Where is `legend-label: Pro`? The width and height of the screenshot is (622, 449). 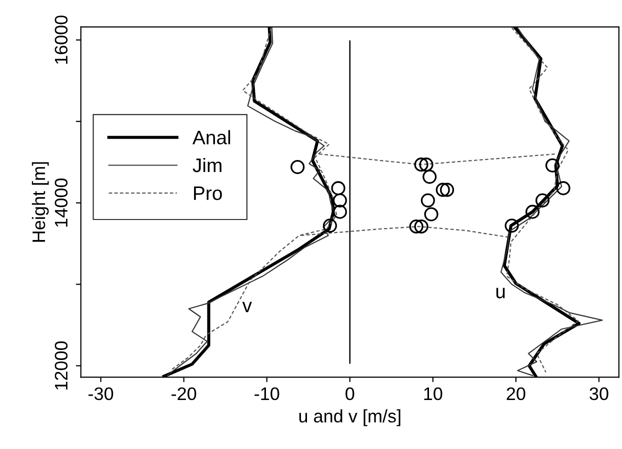 legend-label: Pro is located at coordinates (208, 193).